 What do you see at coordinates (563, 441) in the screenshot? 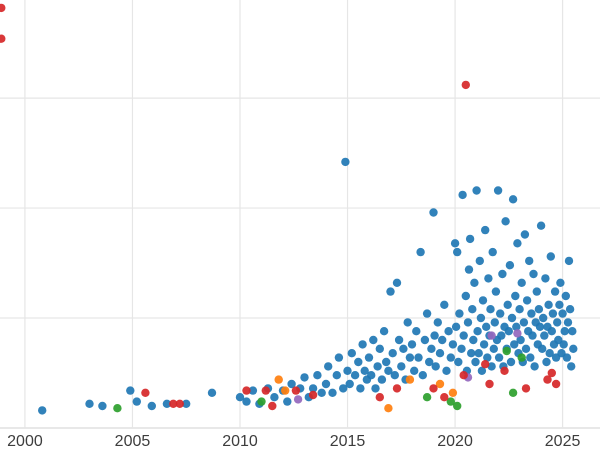
I see `x-tick-label: 2025` at bounding box center [563, 441].